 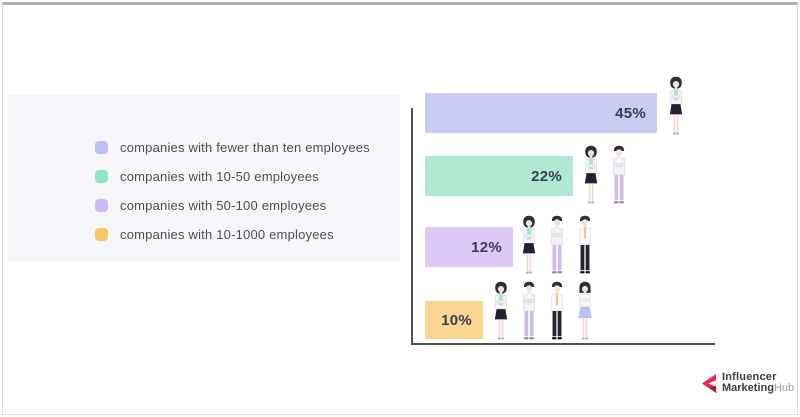 I want to click on woman-periwinkle-icon, so click(x=585, y=311).